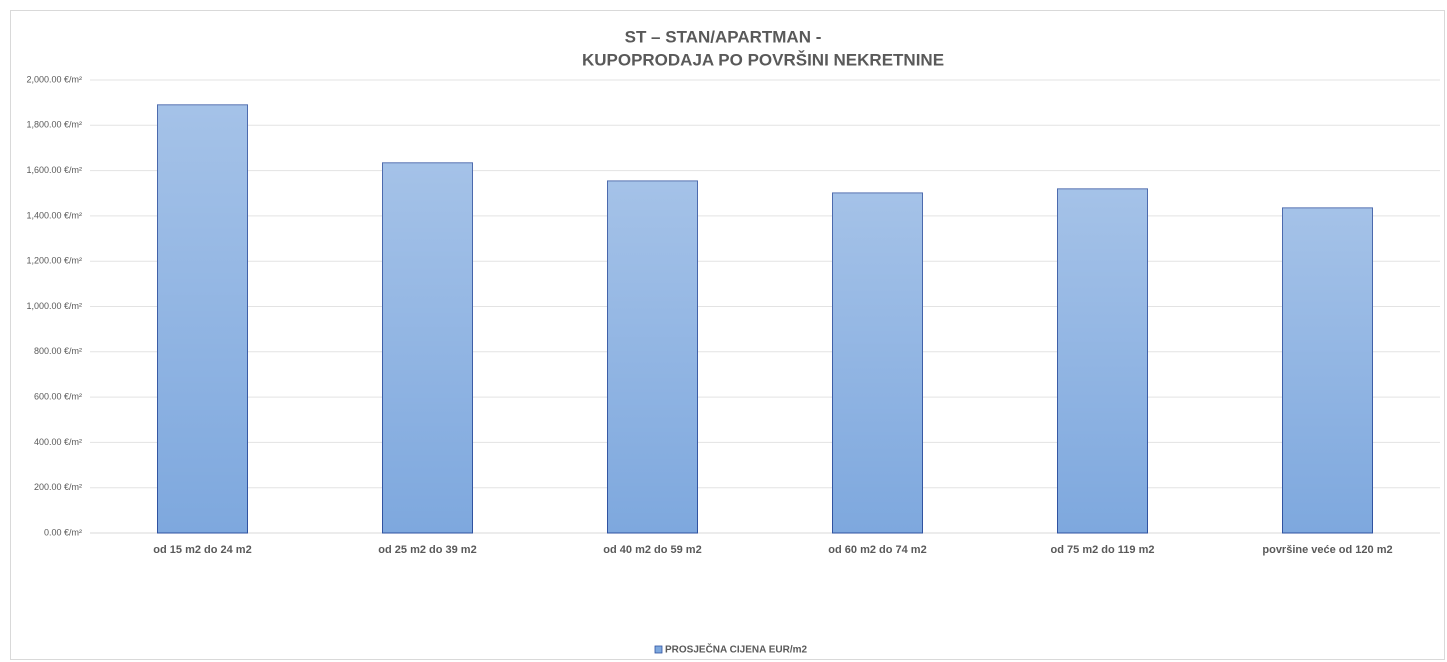  What do you see at coordinates (58, 442) in the screenshot?
I see `y-tick-label: 400.00 €/m²` at bounding box center [58, 442].